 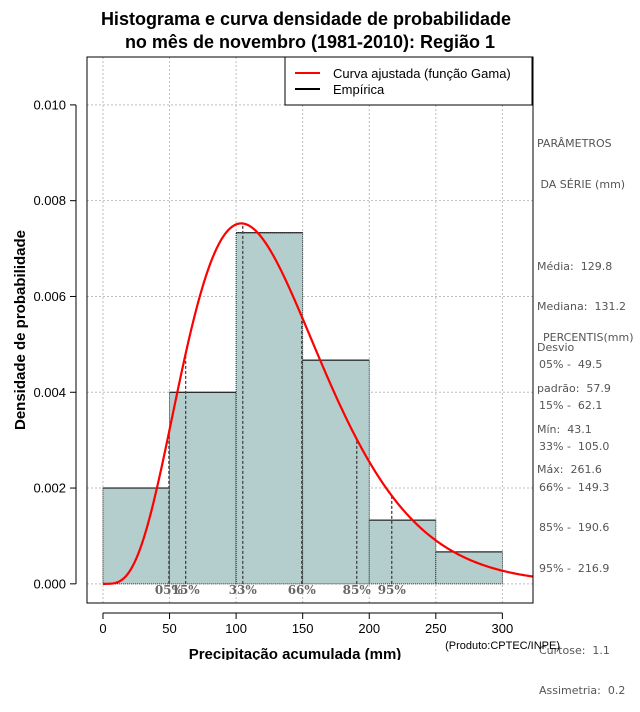 What do you see at coordinates (243, 590) in the screenshot?
I see `percentile-marker-label: 33%` at bounding box center [243, 590].